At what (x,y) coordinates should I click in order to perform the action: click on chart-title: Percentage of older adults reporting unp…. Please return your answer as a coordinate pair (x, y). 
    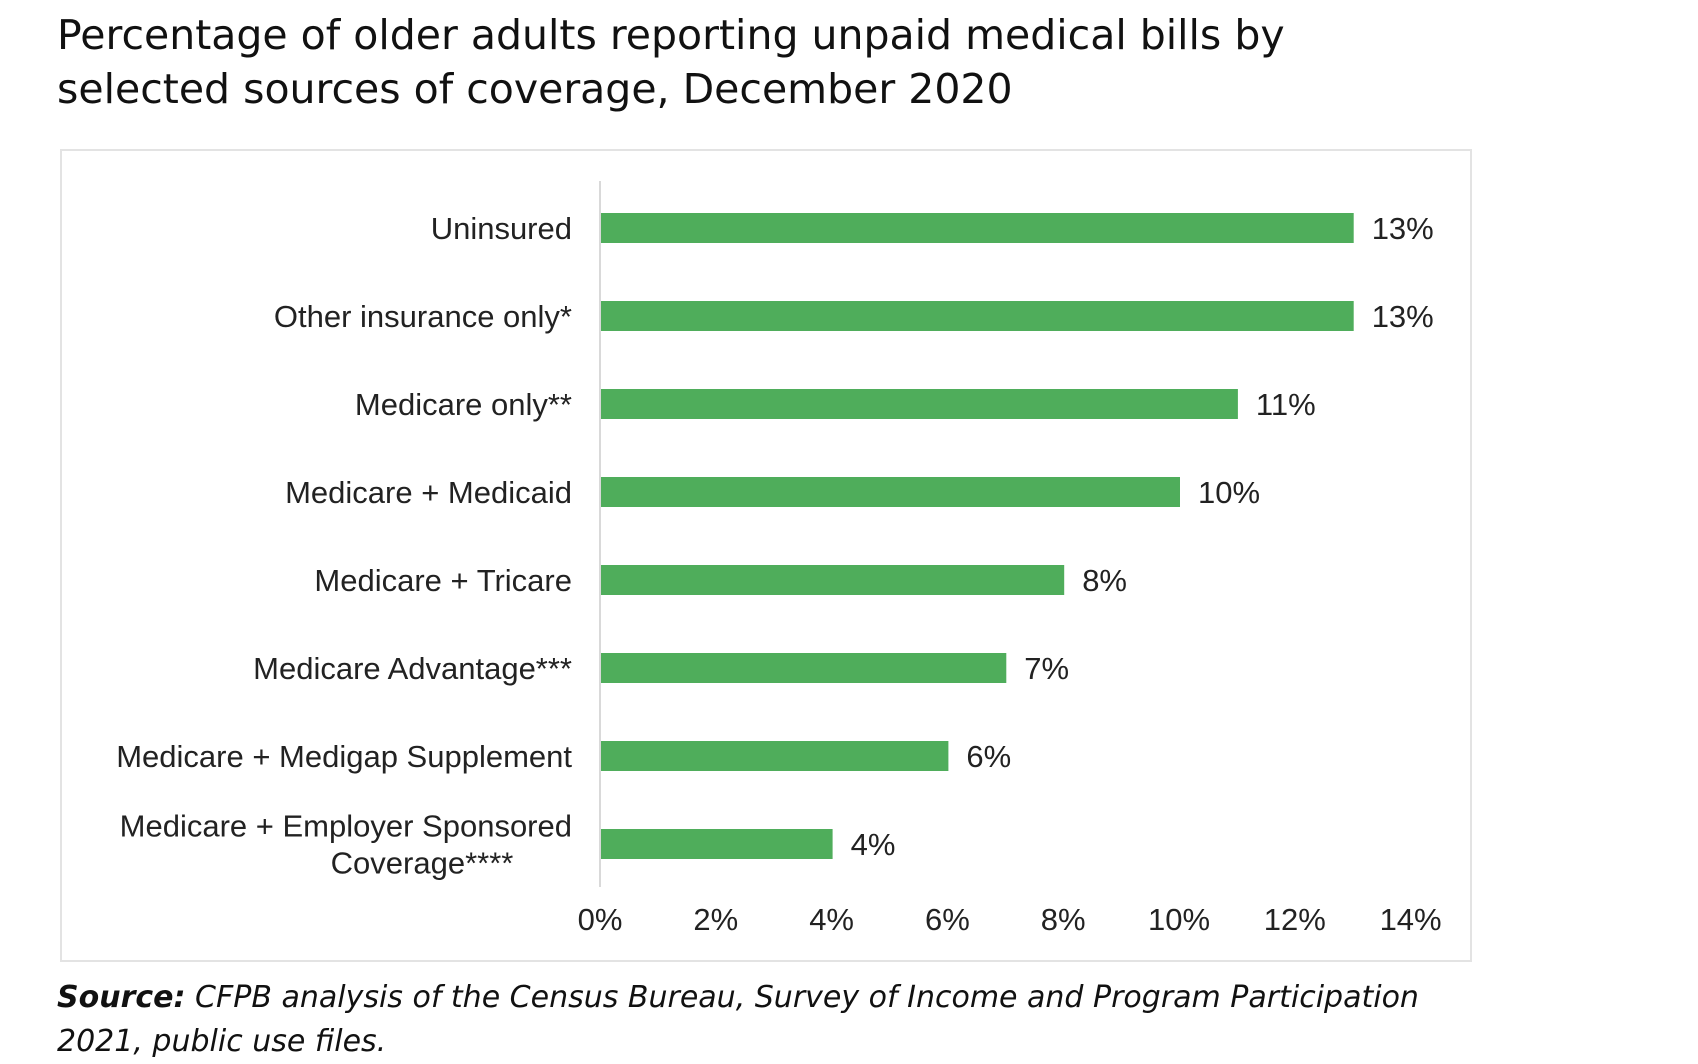
    Looking at the image, I should click on (671, 62).